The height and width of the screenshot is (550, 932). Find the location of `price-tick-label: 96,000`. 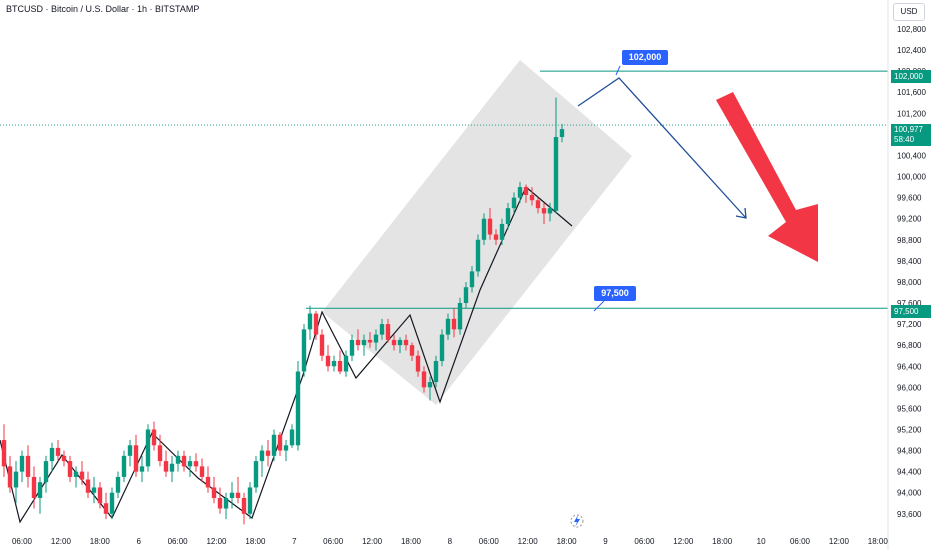

price-tick-label: 96,000 is located at coordinates (909, 387).